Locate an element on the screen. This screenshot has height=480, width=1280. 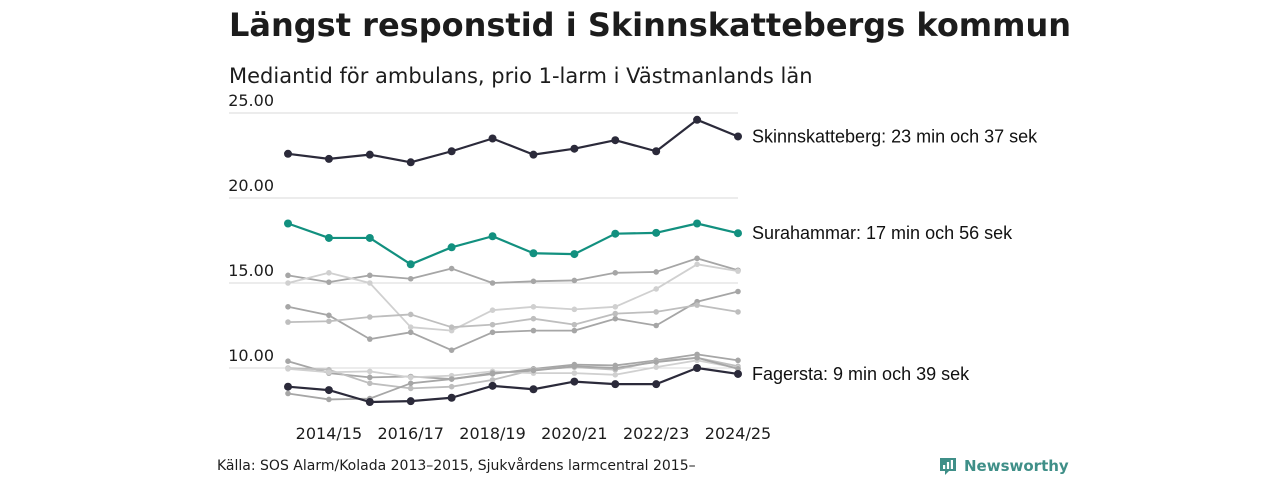
x-tick-label: 2016/17 is located at coordinates (410, 433).